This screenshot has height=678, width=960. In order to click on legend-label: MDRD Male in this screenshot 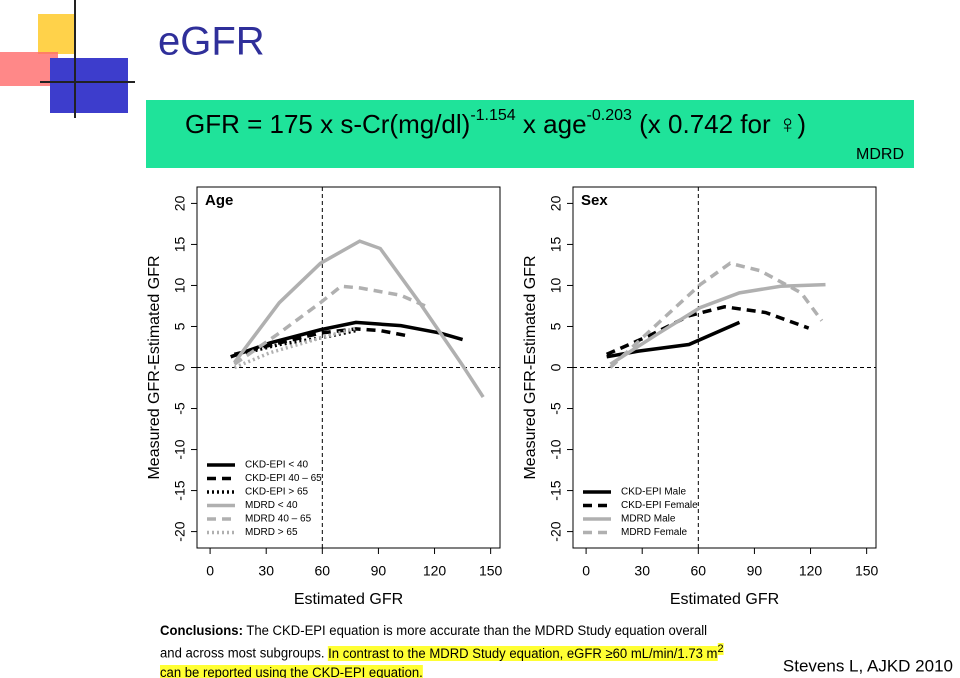, I will do `click(648, 519)`.